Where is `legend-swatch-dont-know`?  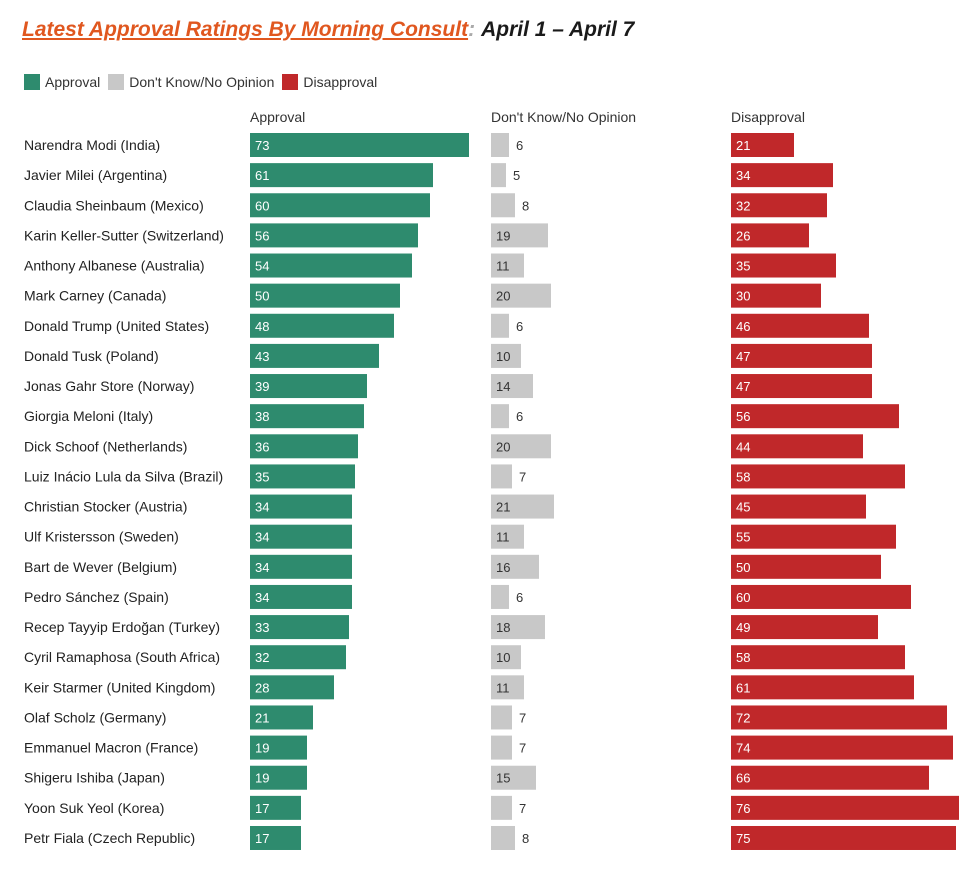 legend-swatch-dont-know is located at coordinates (116, 82).